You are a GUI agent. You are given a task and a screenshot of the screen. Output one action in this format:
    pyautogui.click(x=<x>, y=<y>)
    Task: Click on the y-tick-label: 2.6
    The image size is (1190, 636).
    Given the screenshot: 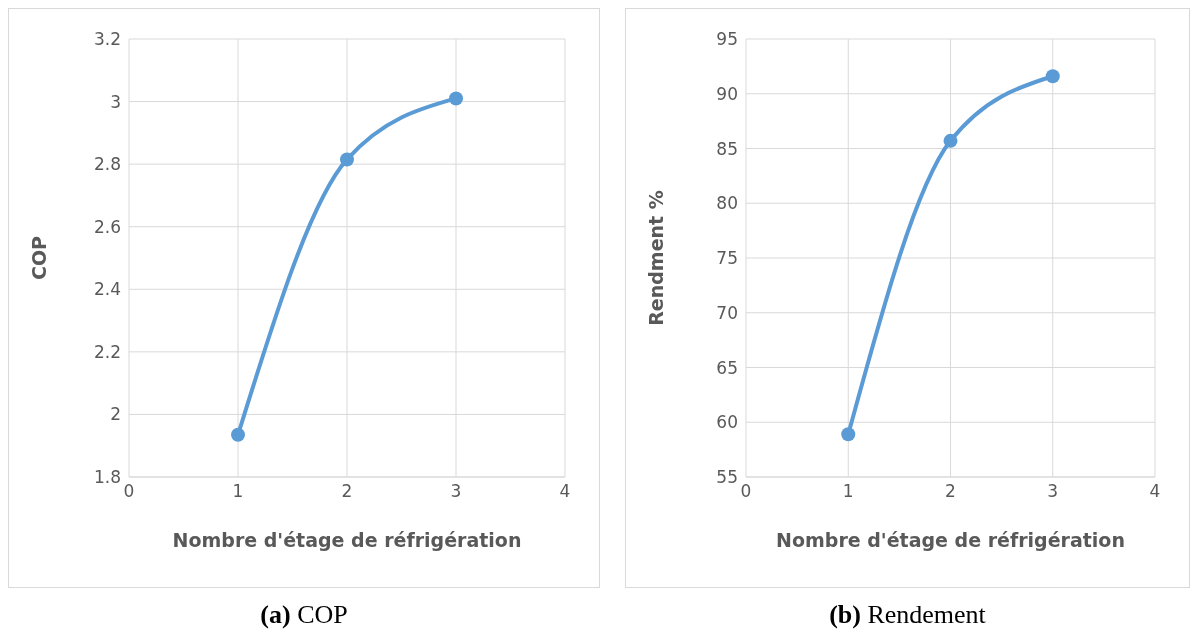 What is the action you would take?
    pyautogui.click(x=107, y=226)
    